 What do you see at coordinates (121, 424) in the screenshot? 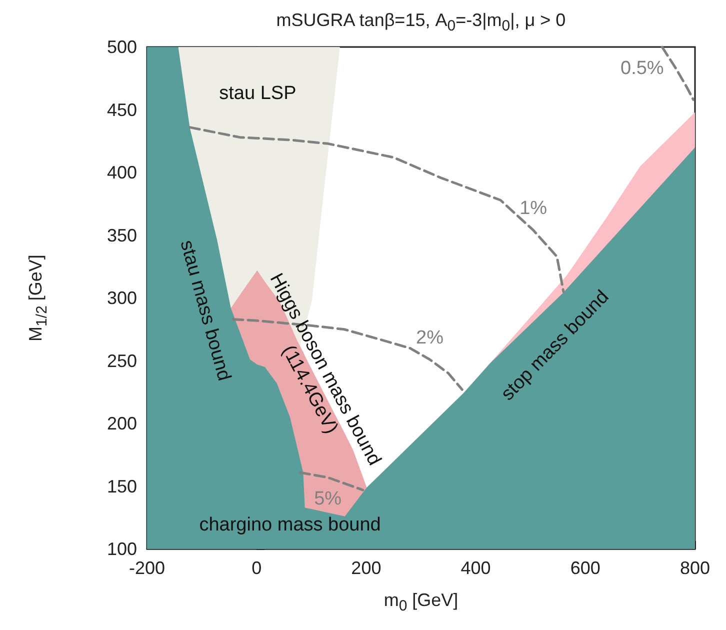
I see `y-tick-label: 200` at bounding box center [121, 424].